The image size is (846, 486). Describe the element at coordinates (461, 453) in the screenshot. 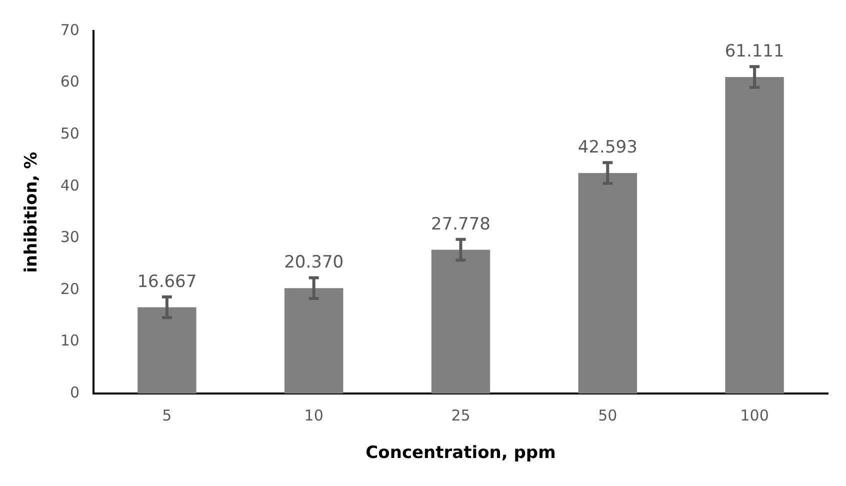

I see `x-axis-title: Concentration, ppm` at that location.